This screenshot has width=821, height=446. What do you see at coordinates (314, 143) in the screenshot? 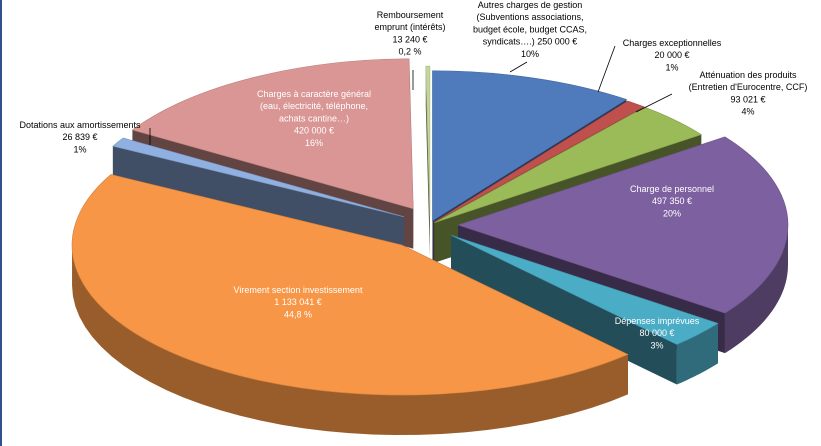
I see `slice-label-line: 16%` at bounding box center [314, 143].